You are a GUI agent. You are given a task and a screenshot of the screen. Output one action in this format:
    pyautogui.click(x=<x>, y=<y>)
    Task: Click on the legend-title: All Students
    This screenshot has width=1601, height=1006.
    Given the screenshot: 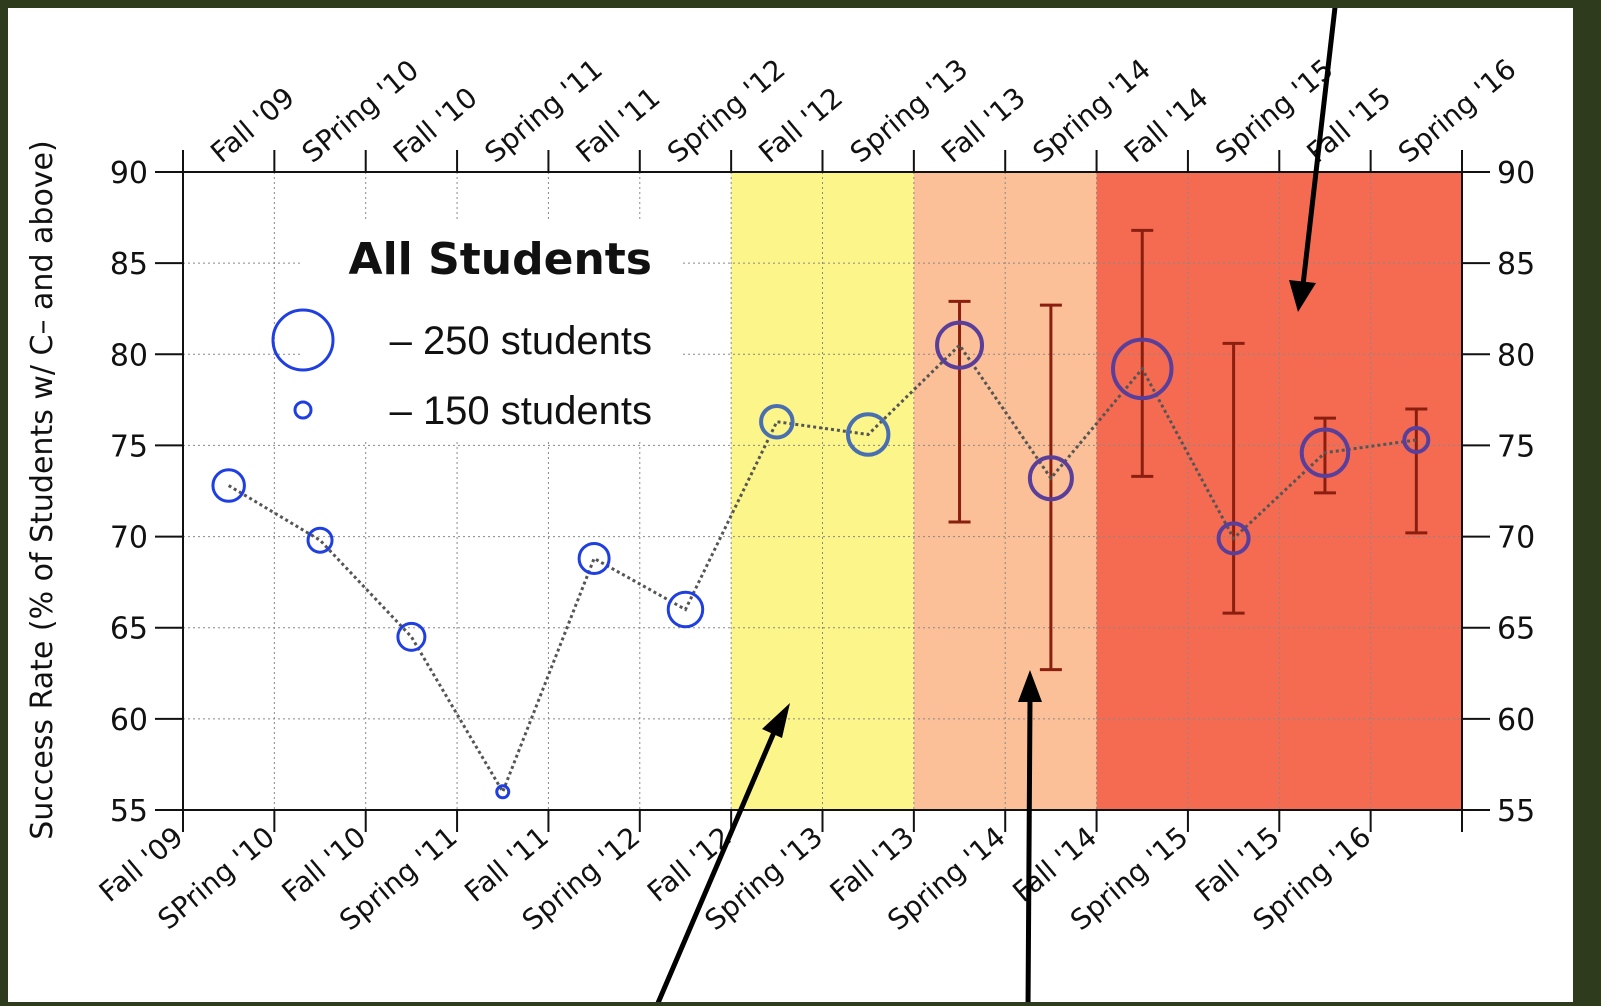 What is the action you would take?
    pyautogui.click(x=500, y=259)
    